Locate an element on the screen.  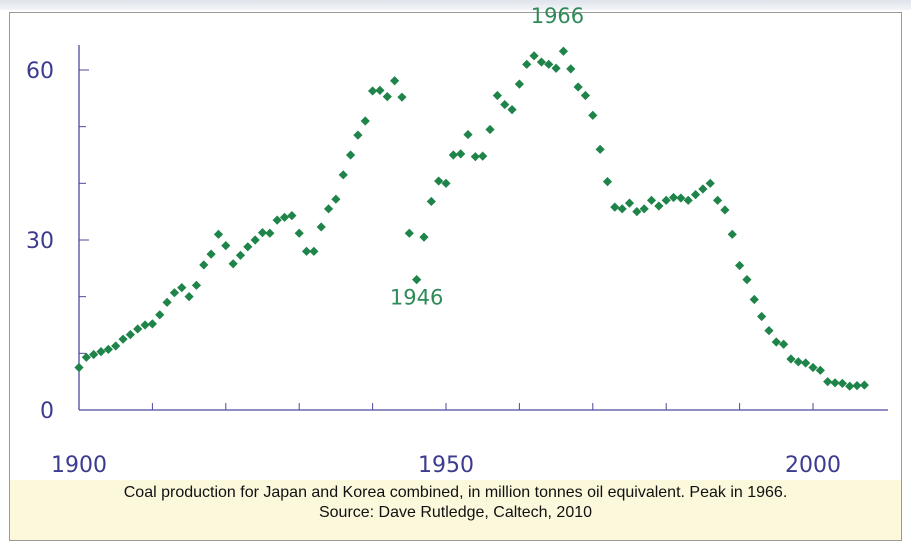
y-tick-label: 30 is located at coordinates (40, 241).